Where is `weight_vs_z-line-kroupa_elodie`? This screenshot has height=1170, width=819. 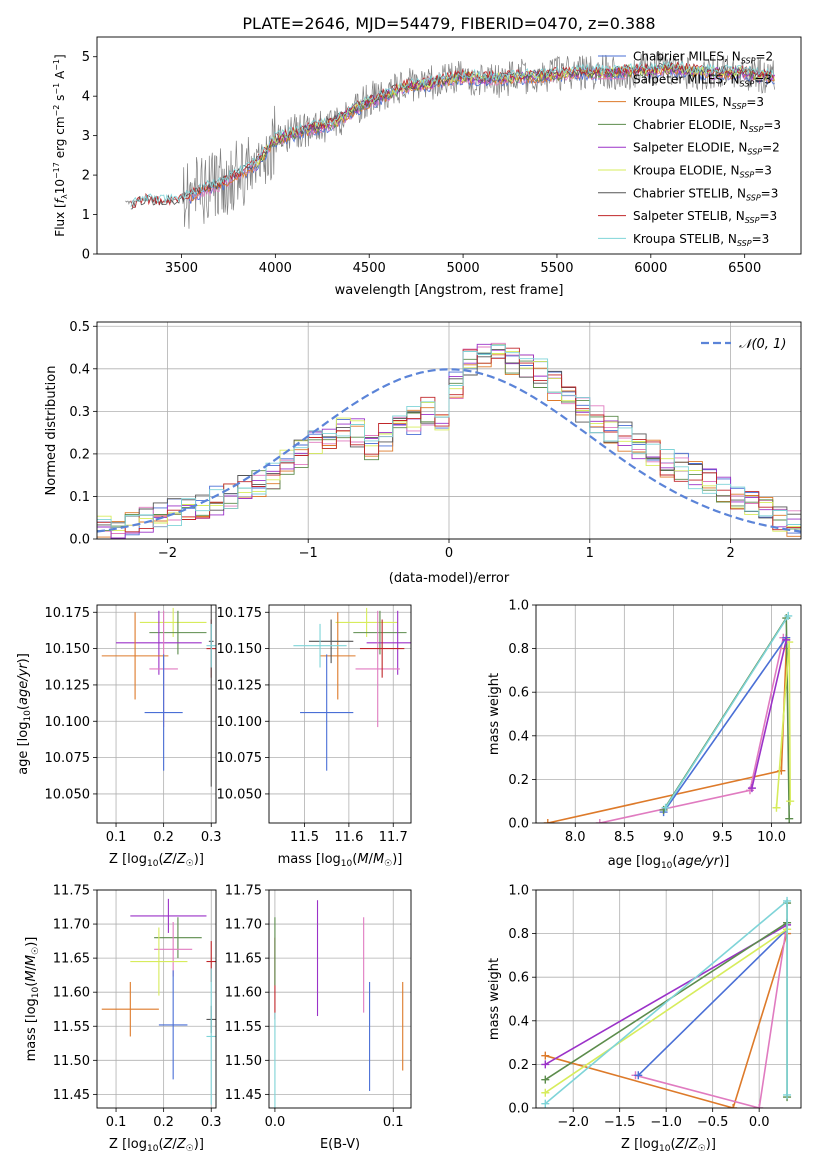
weight_vs_z-line-kroupa_elodie is located at coordinates (666, 1011).